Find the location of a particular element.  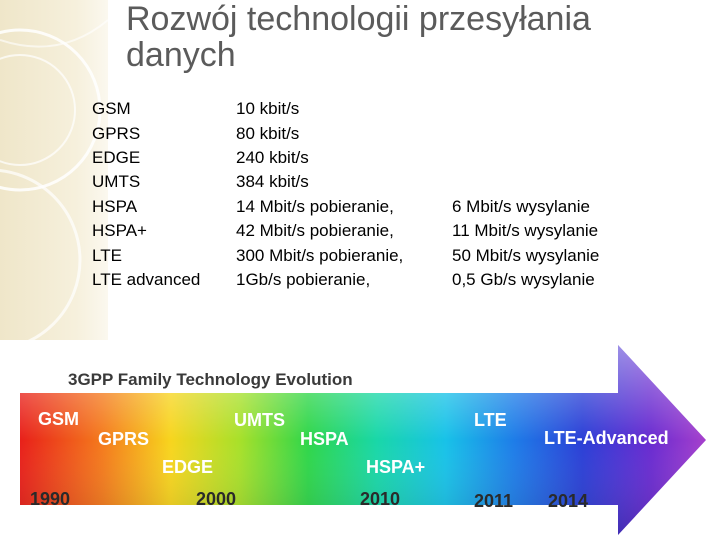

table-row: GSM 10 kbit/s is located at coordinates (345, 109).